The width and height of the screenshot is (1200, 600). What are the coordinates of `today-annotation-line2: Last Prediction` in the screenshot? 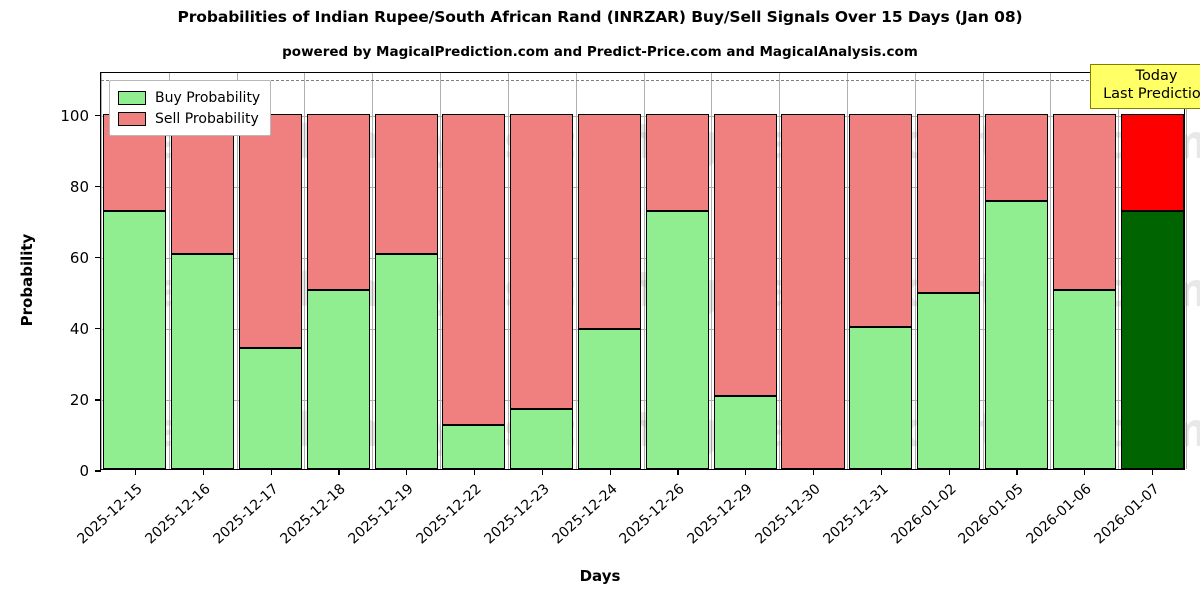 It's located at (1151, 93).